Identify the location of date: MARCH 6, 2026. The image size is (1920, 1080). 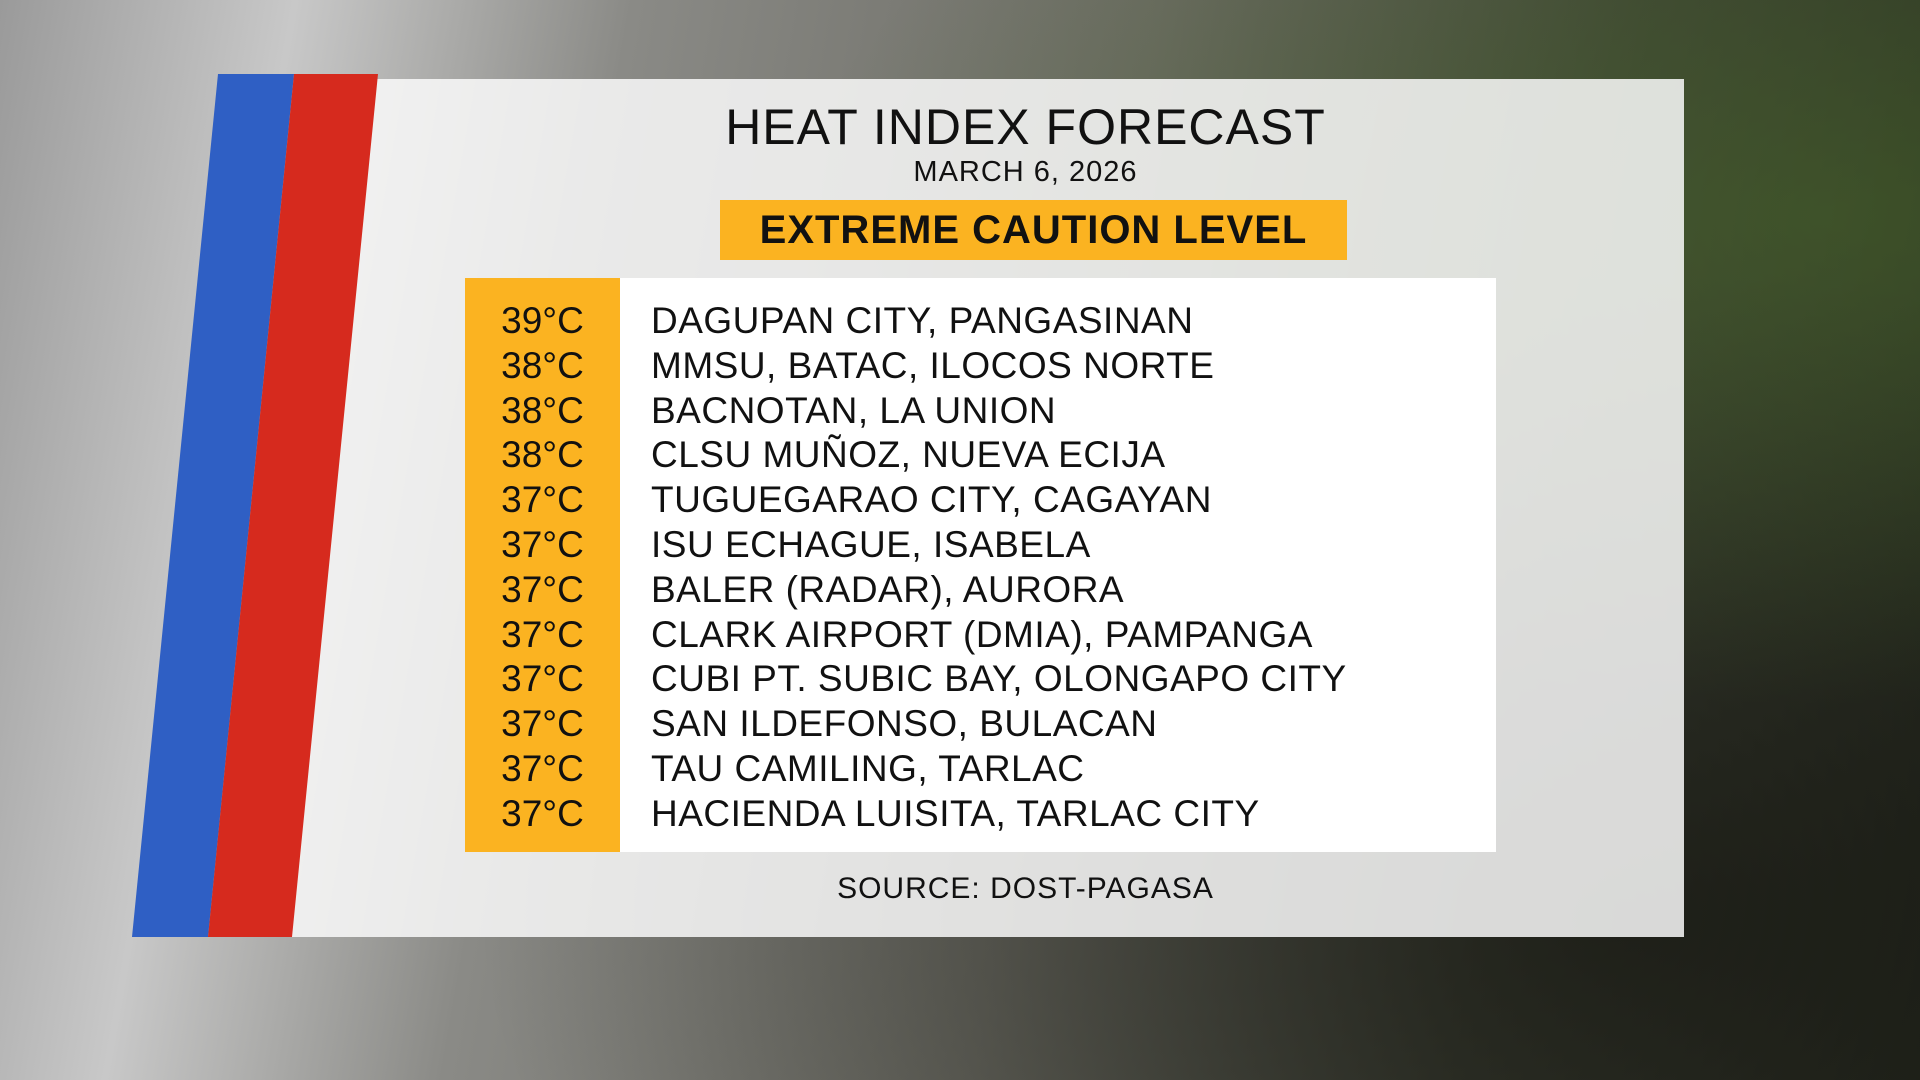
(1025, 172).